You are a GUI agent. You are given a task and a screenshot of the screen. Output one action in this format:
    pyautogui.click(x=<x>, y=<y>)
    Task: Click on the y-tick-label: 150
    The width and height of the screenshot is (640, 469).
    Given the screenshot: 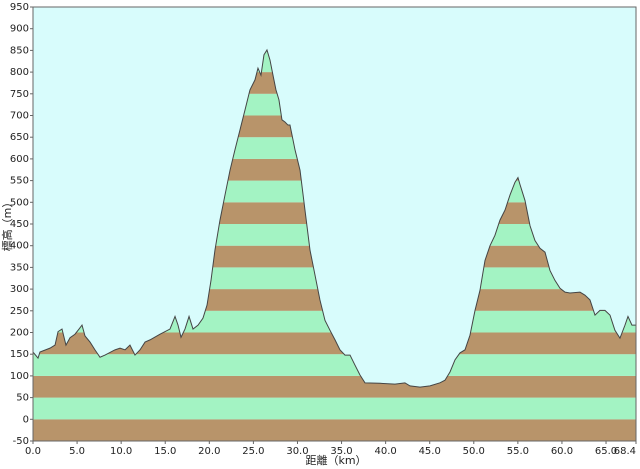 What is the action you would take?
    pyautogui.click(x=19, y=354)
    